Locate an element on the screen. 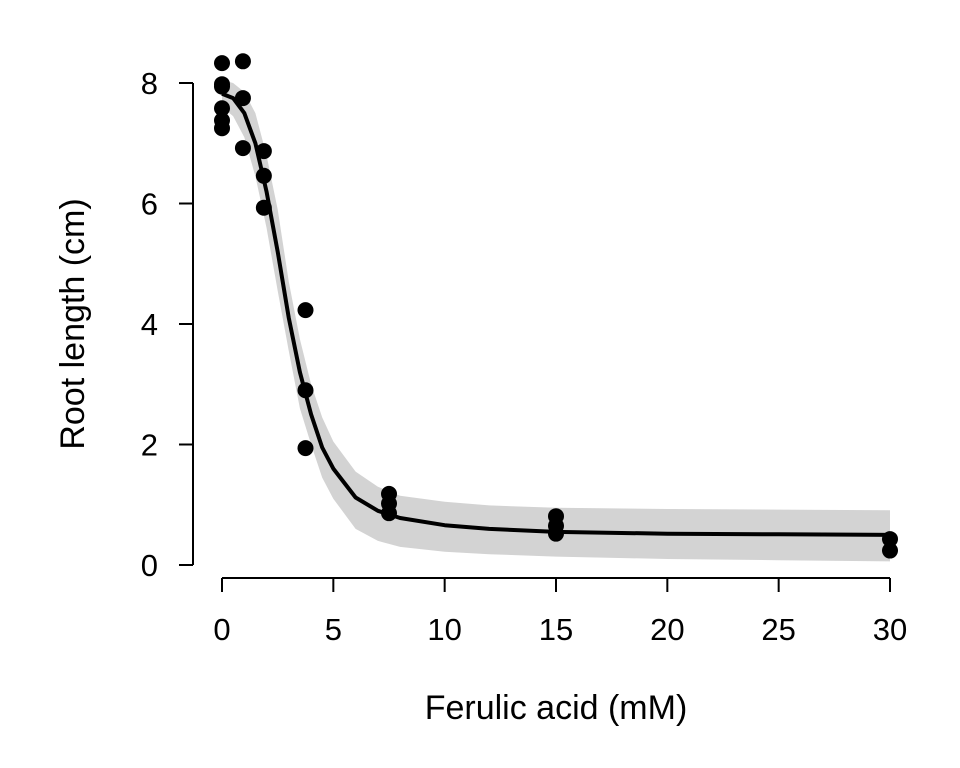 The height and width of the screenshot is (768, 960). x-tick-label: 0 is located at coordinates (221, 629).